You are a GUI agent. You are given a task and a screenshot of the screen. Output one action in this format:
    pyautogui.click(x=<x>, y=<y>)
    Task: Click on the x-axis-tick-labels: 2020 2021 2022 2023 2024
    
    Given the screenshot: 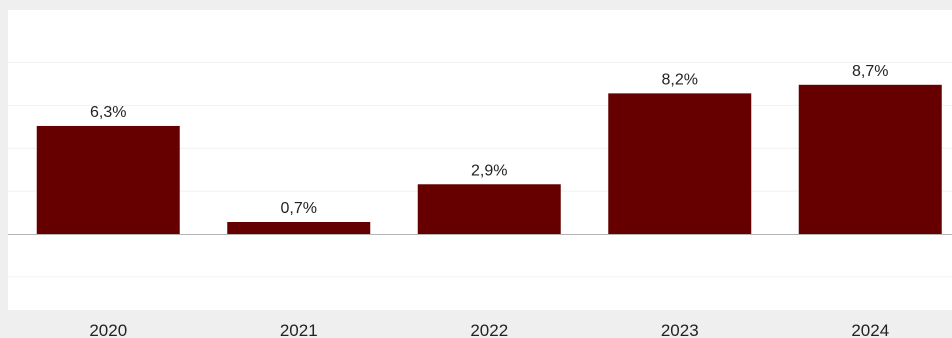 What is the action you would take?
    pyautogui.click(x=489, y=329)
    